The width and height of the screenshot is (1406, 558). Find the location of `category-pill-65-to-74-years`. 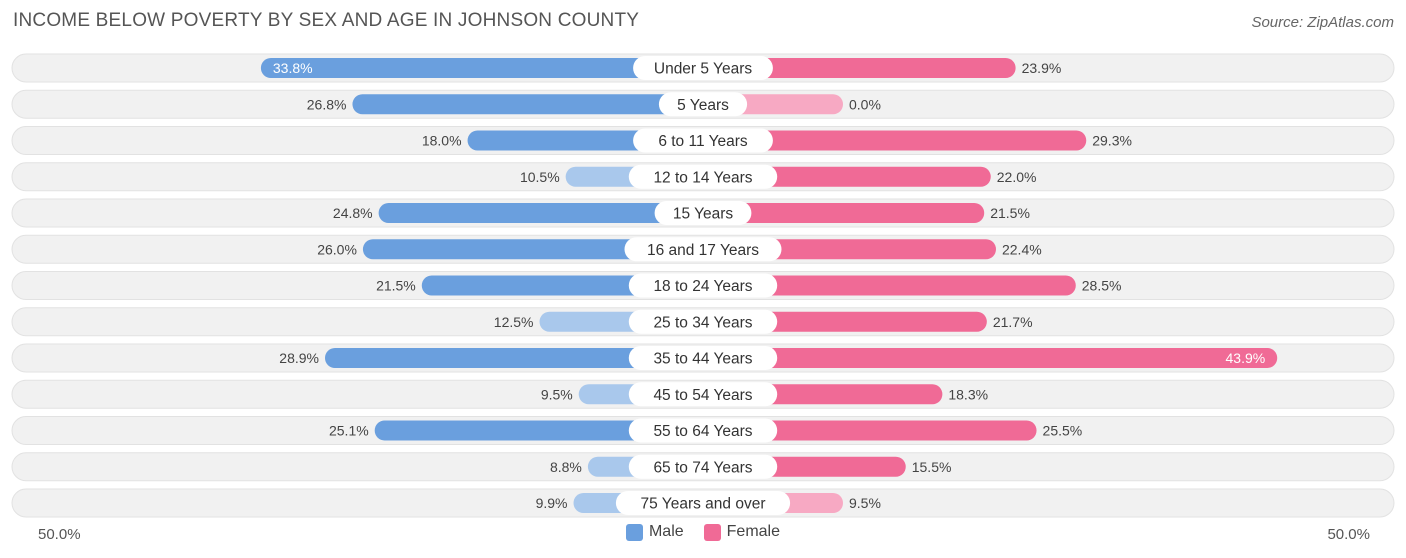

category-pill-65-to-74-years is located at coordinates (703, 466).